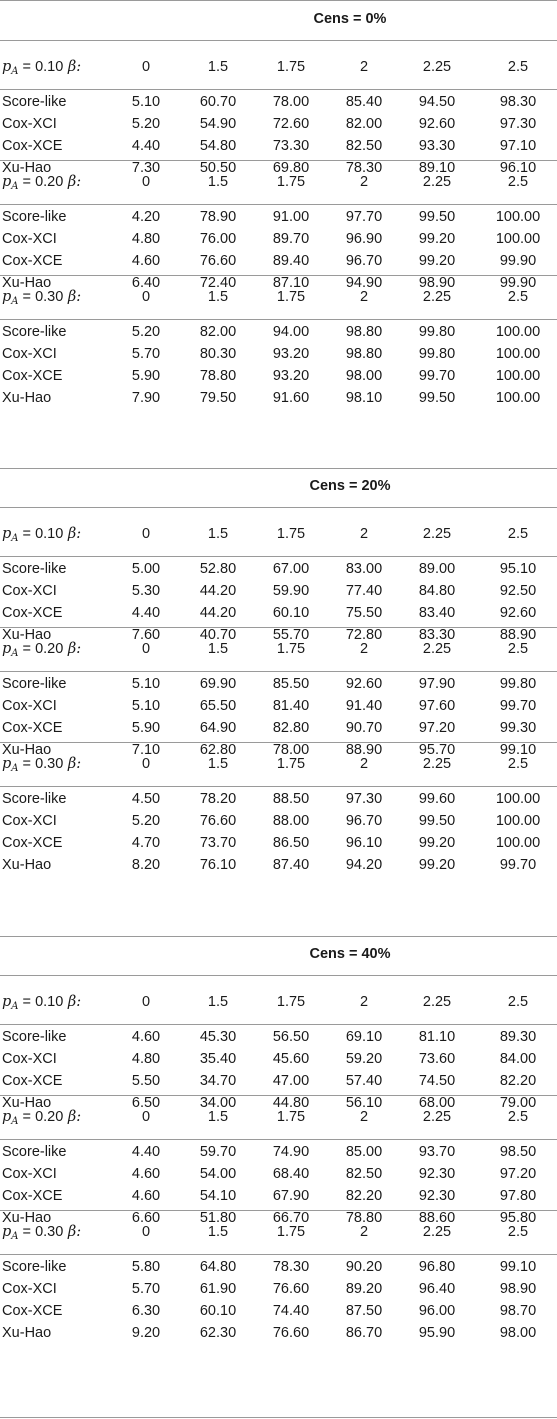  I want to click on power-value-cell: 82.20, so click(518, 1081).